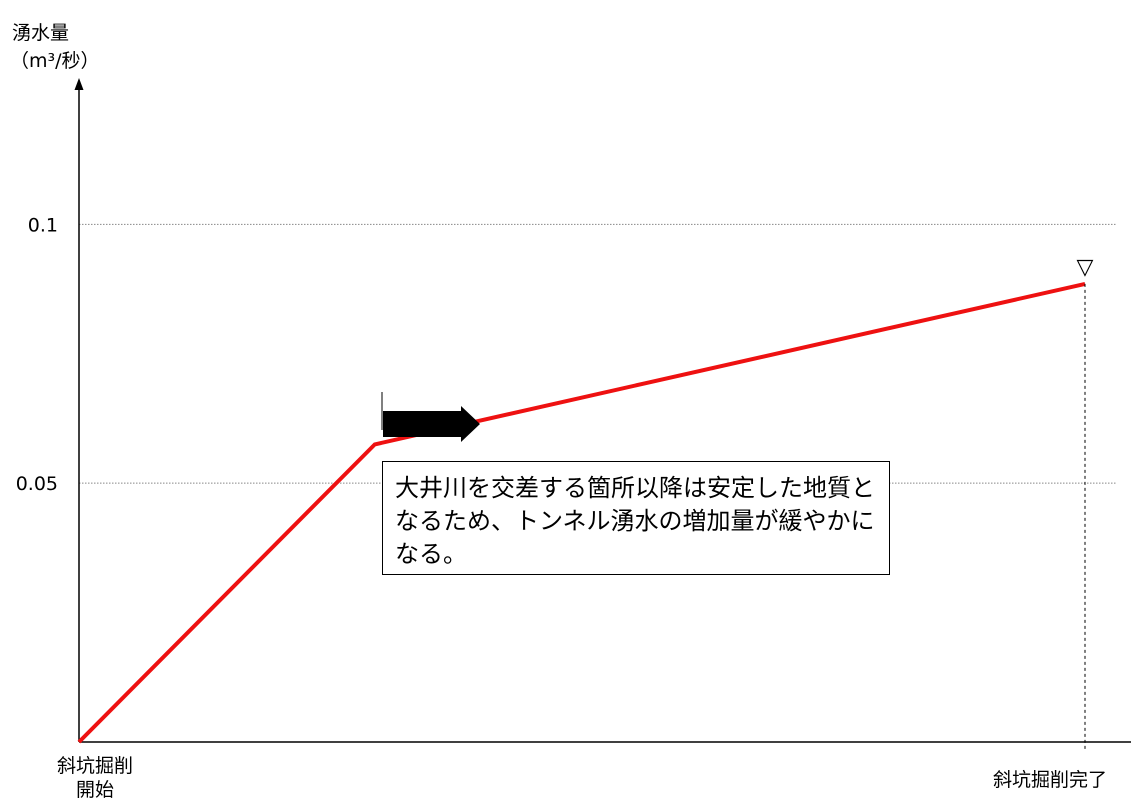 The width and height of the screenshot is (1131, 803). What do you see at coordinates (95, 778) in the screenshot?
I see `x-category-start: 斜坑掘削 開始` at bounding box center [95, 778].